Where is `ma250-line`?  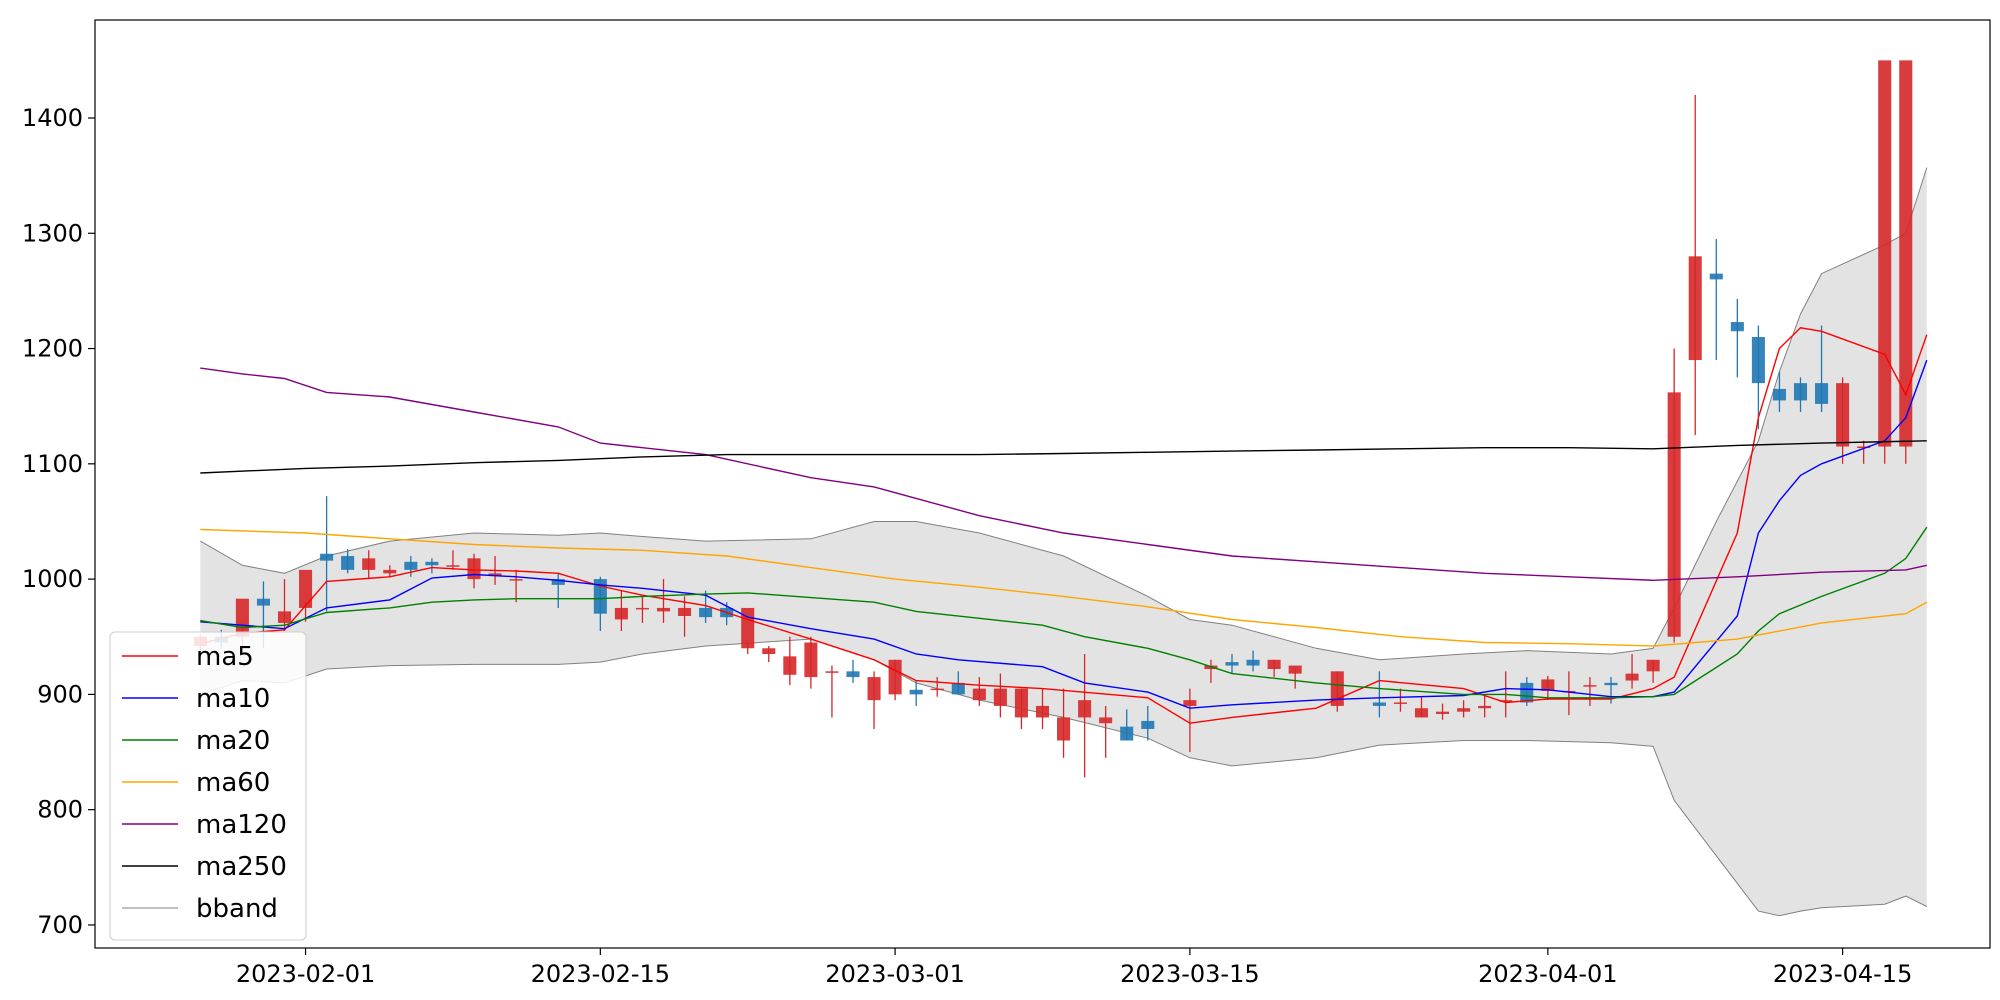 ma250-line is located at coordinates (1063, 457).